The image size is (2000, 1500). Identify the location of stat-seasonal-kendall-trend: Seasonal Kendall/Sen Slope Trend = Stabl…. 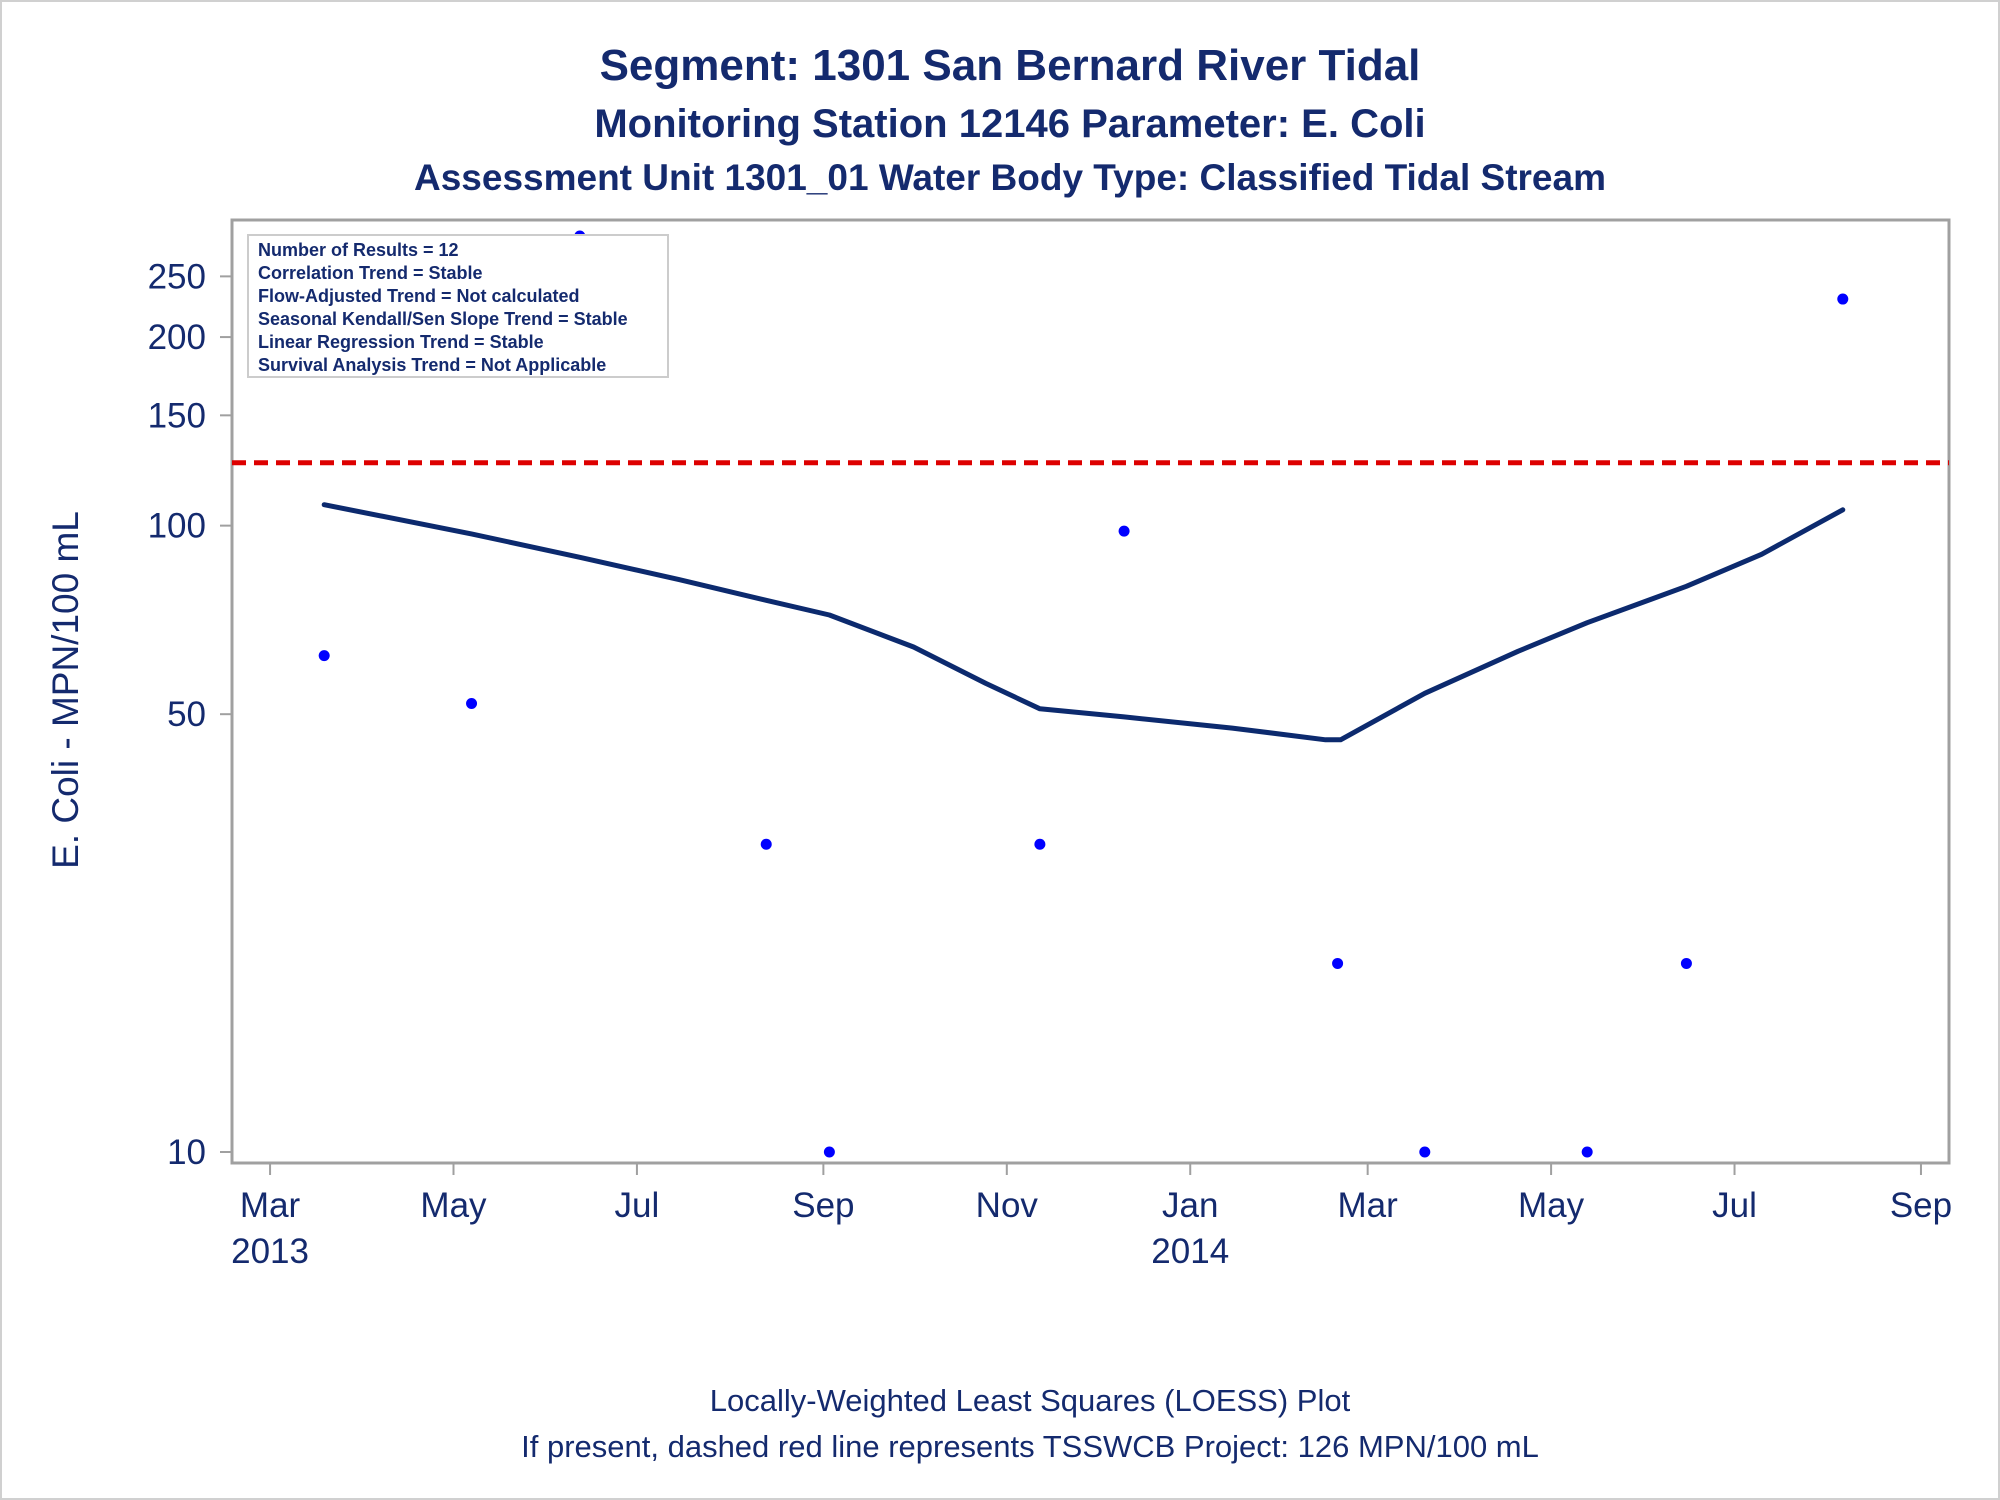
(443, 319).